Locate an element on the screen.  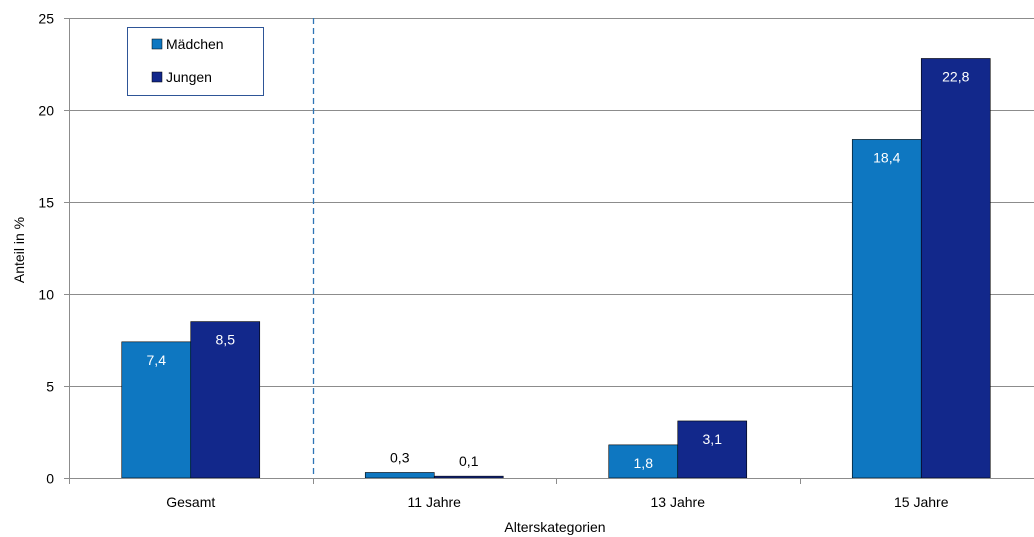
data-label: 1,8 is located at coordinates (644, 463).